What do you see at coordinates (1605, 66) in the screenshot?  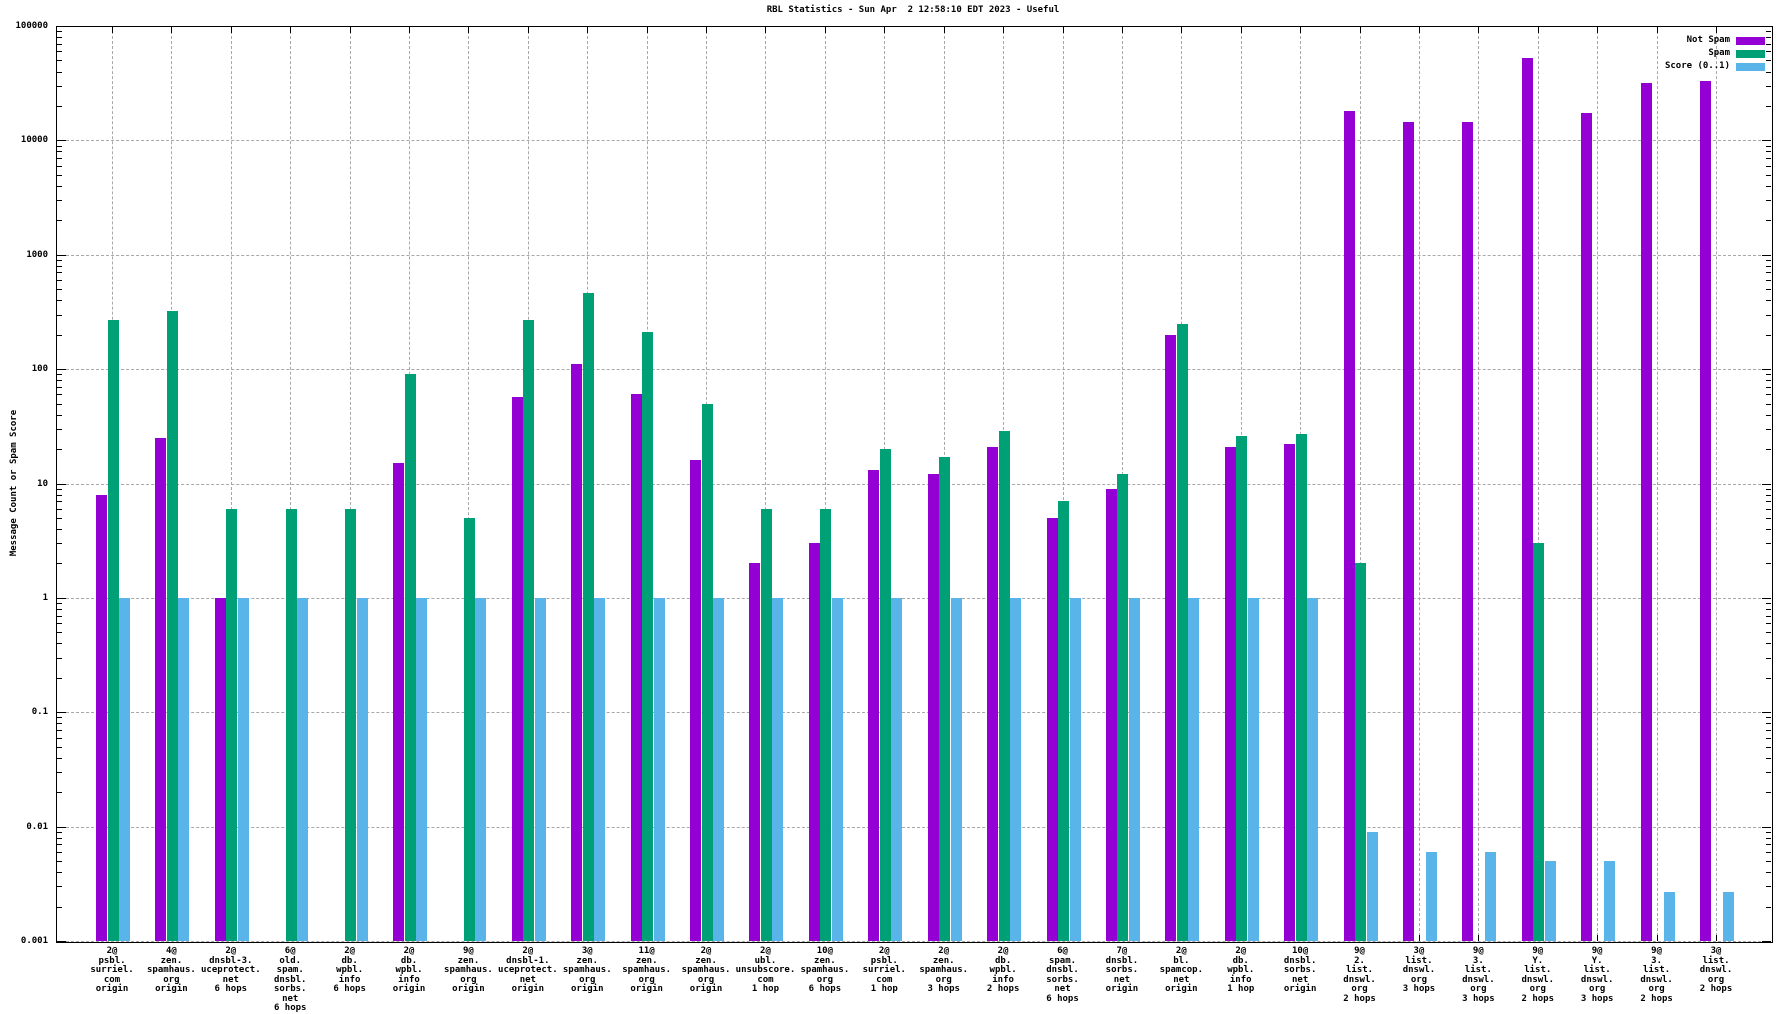 I see `legend-row-score: Score (0..1)` at bounding box center [1605, 66].